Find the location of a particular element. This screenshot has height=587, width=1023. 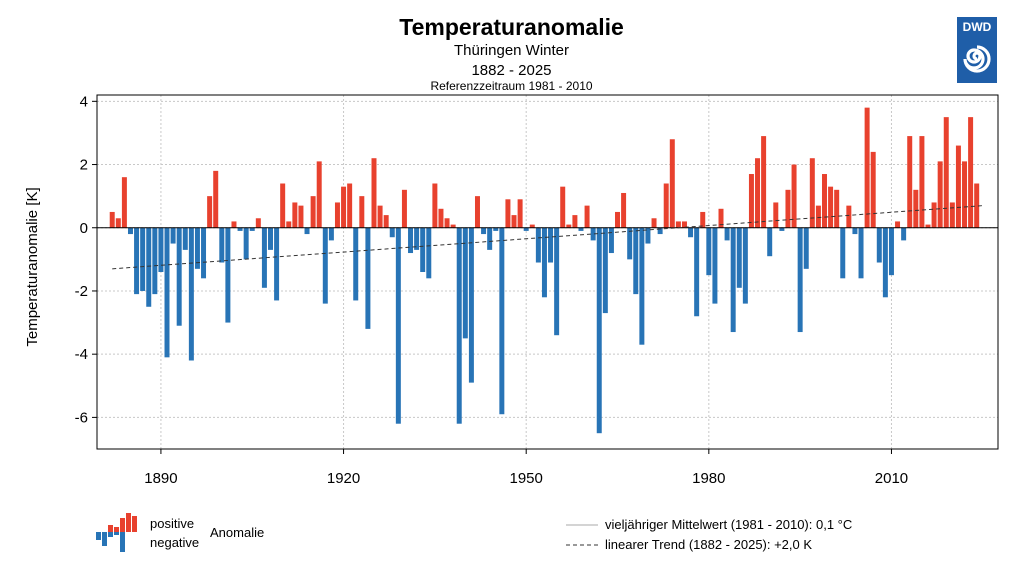

bar-1943 is located at coordinates (484, 231).